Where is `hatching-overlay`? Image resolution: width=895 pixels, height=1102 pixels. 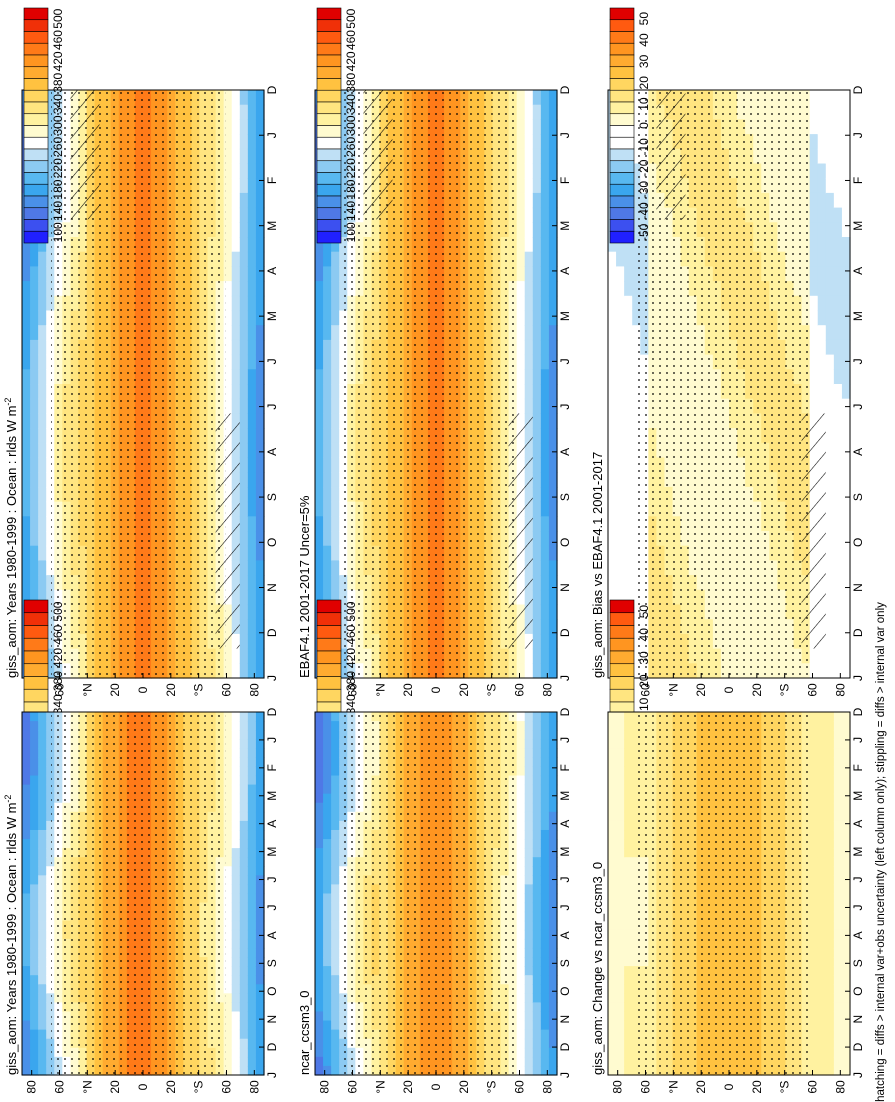
hatching-overlay is located at coordinates (520, 531).